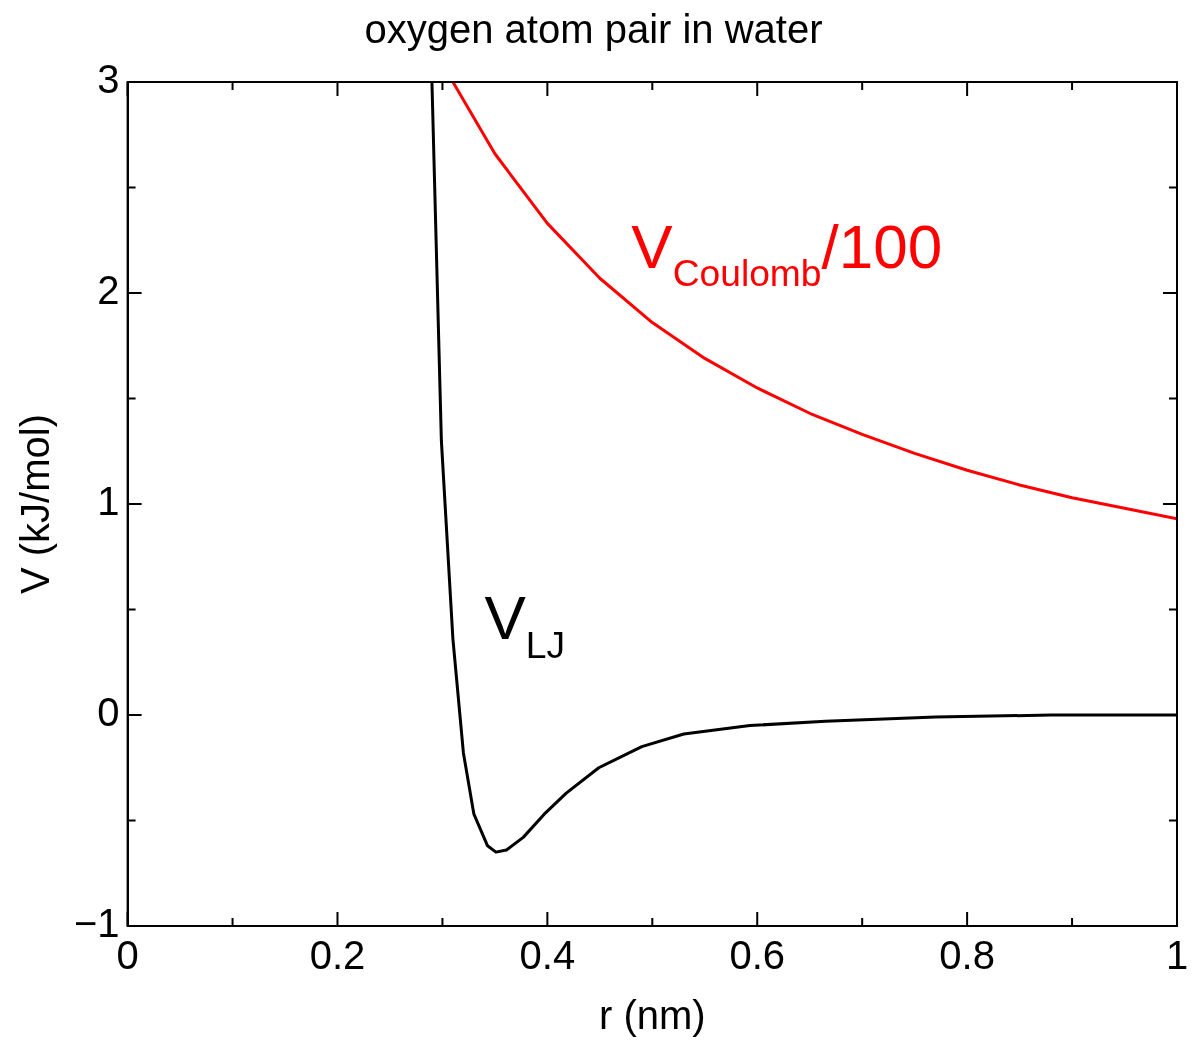 The image size is (1199, 1050). Describe the element at coordinates (35, 504) in the screenshot. I see `y-axis-title: V (kJ/mol)` at that location.